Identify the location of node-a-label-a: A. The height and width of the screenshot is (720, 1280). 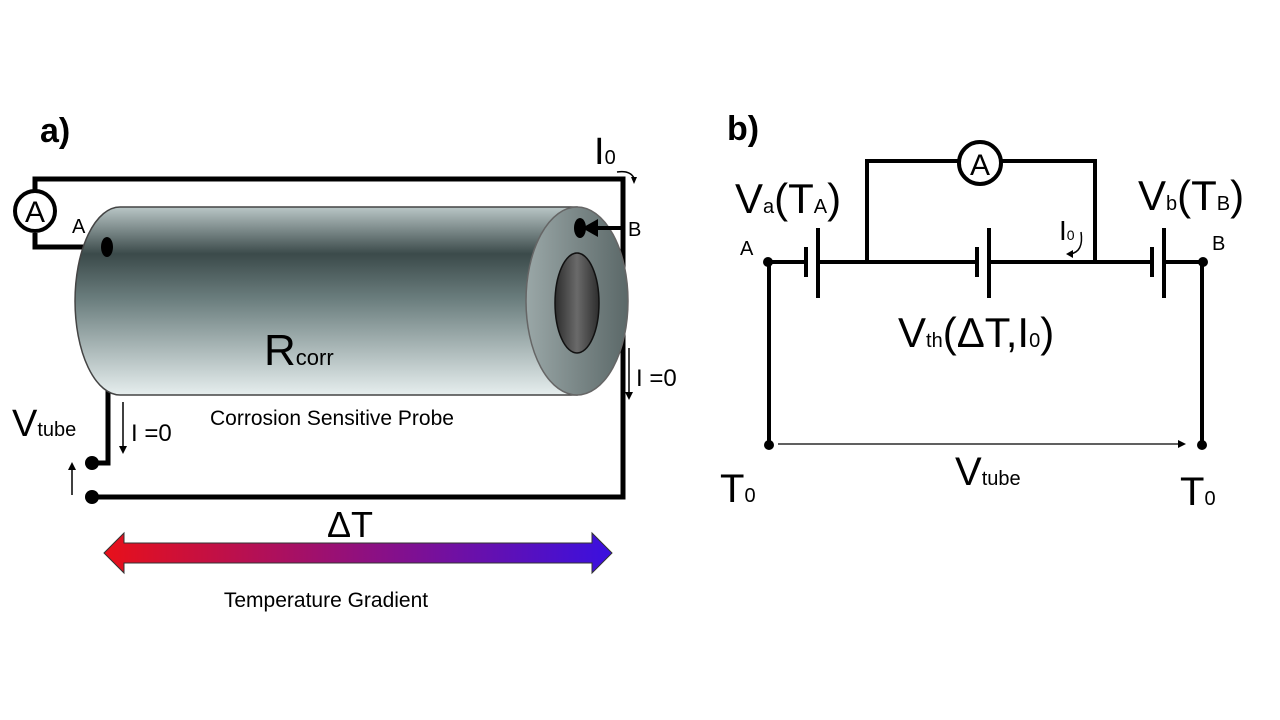
(79, 227).